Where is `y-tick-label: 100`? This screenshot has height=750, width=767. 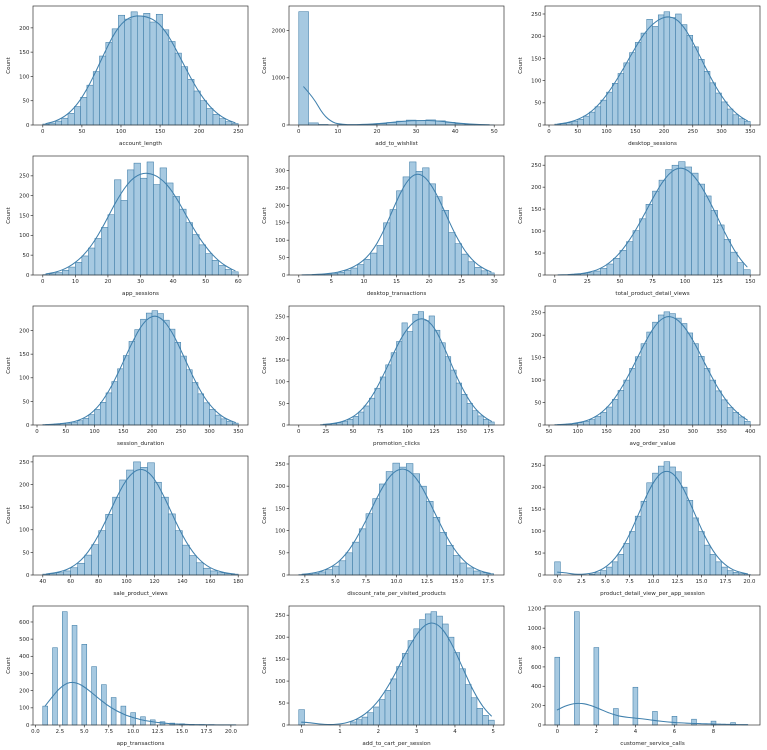 y-tick-label: 100 is located at coordinates (24, 77).